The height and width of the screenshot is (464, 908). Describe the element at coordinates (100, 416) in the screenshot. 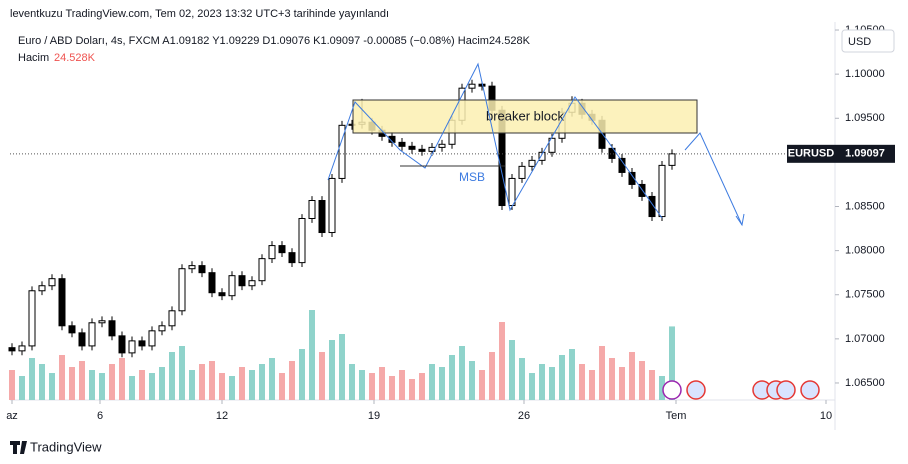

I see `x-tick-label: 6` at that location.